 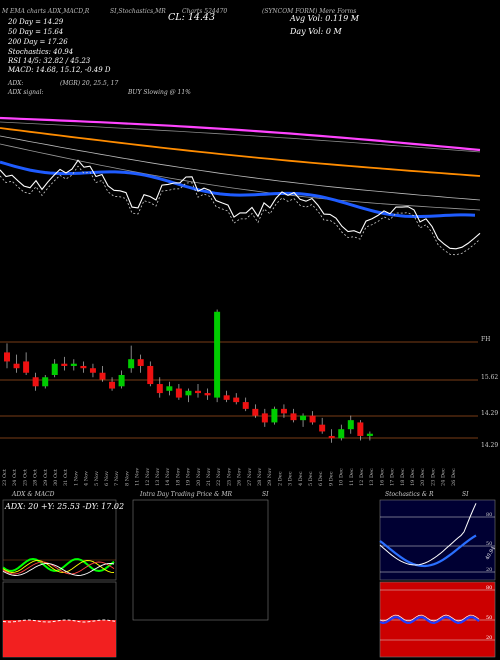 I want to click on stoch-k-line, so click(x=428, y=534).